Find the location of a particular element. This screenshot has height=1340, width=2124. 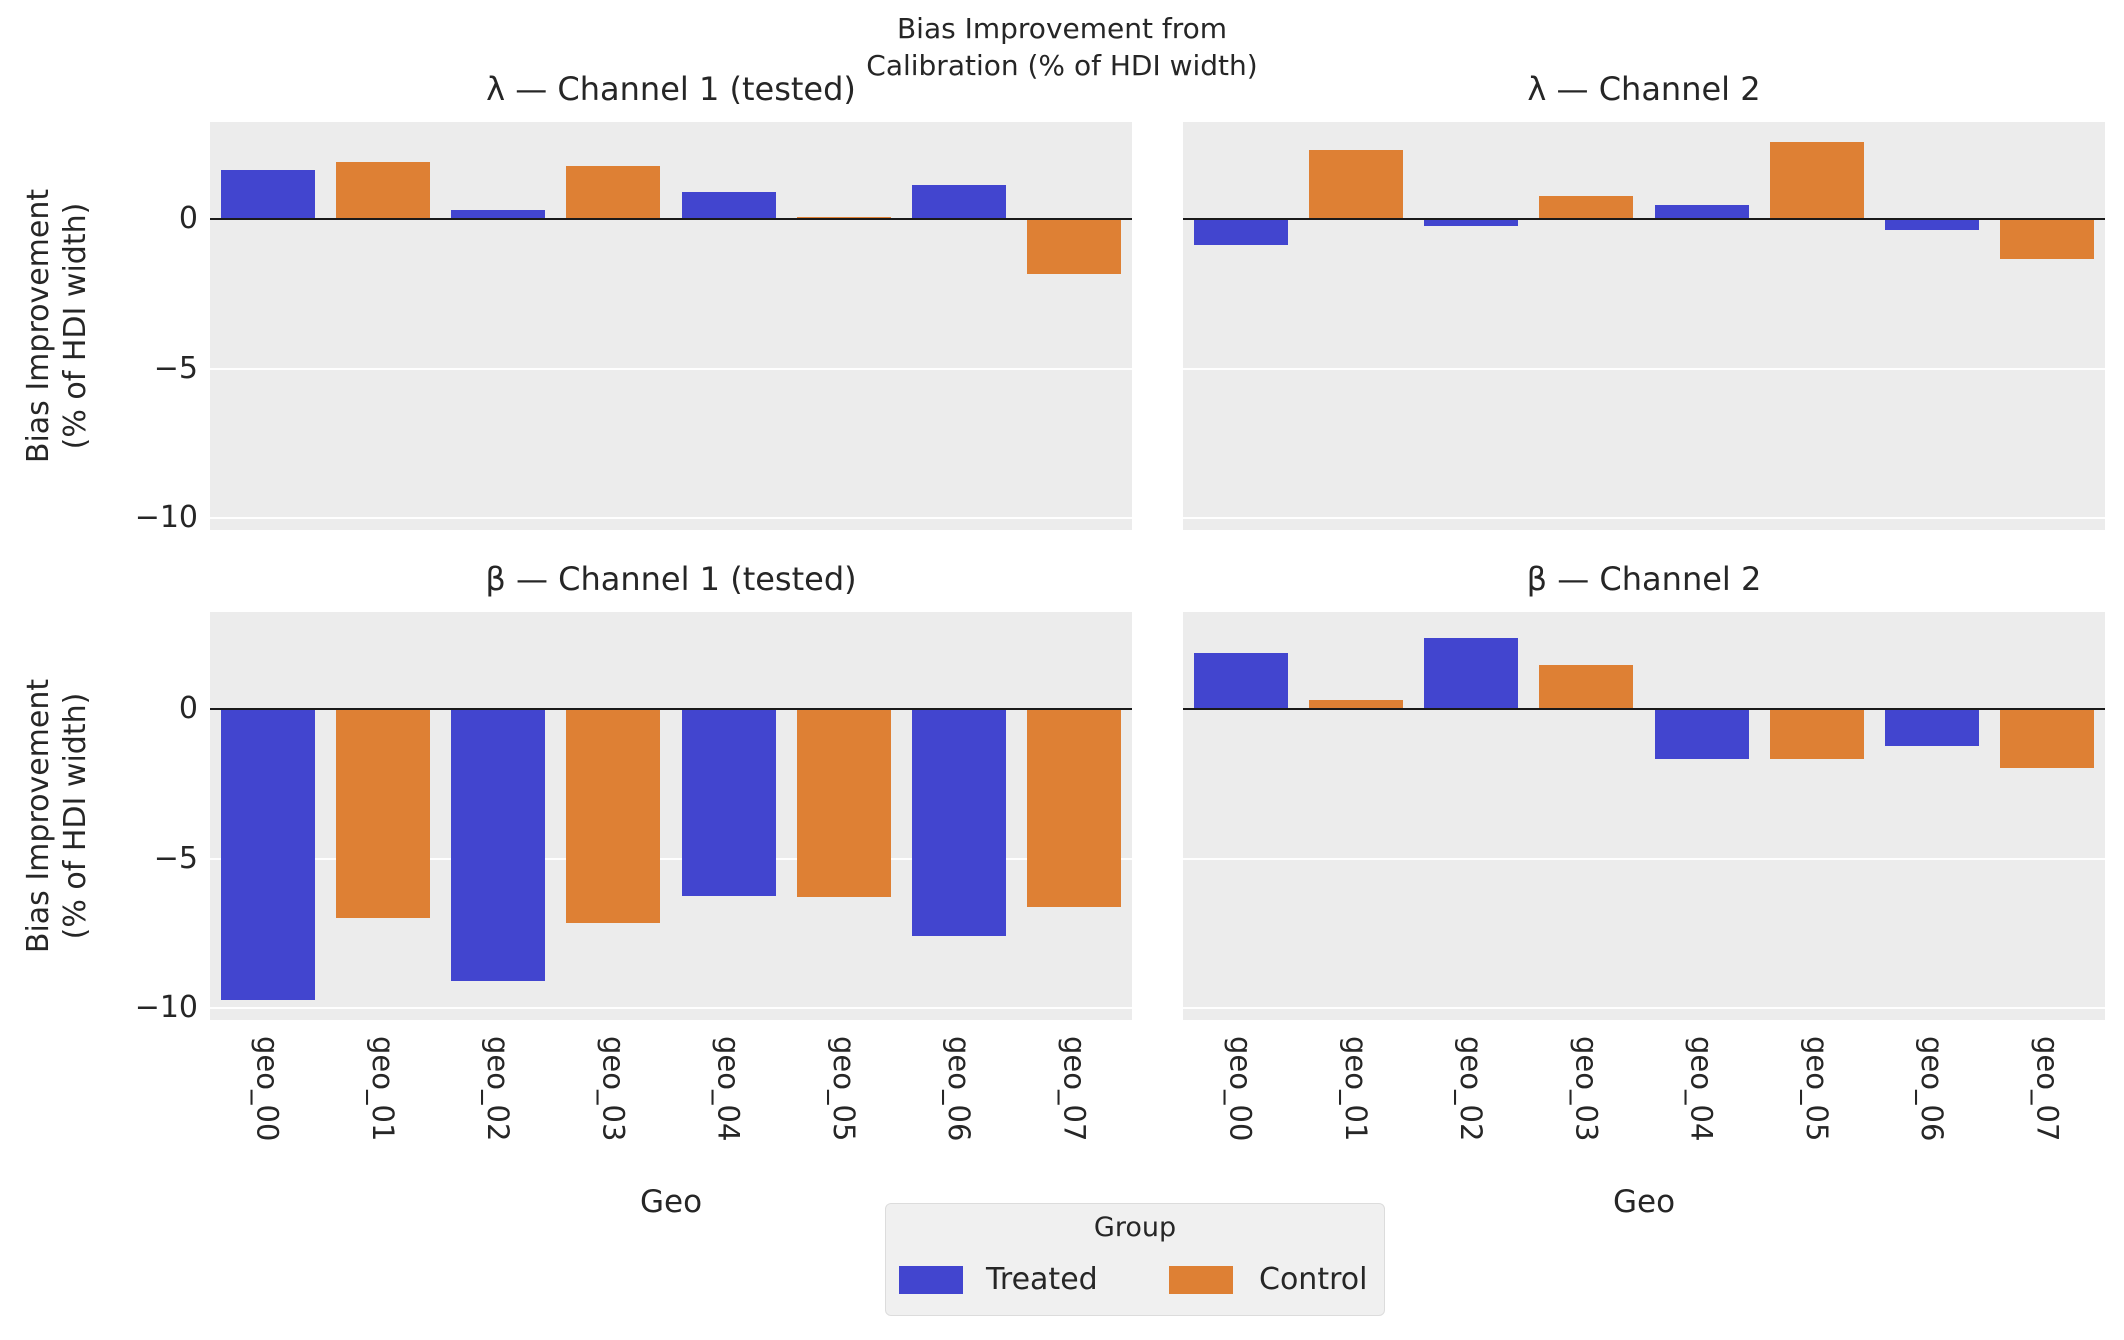

legend-label-treated: Treated is located at coordinates (1042, 1279).